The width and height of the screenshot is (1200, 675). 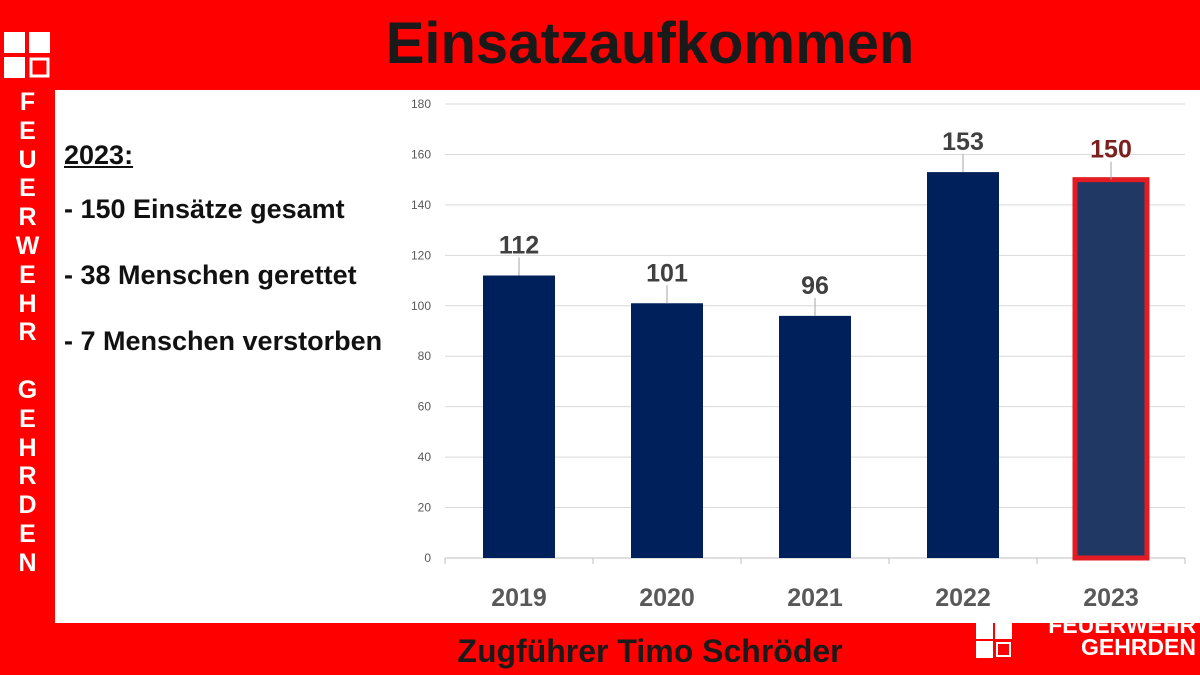 What do you see at coordinates (1111, 150) in the screenshot?
I see `data-label: 150` at bounding box center [1111, 150].